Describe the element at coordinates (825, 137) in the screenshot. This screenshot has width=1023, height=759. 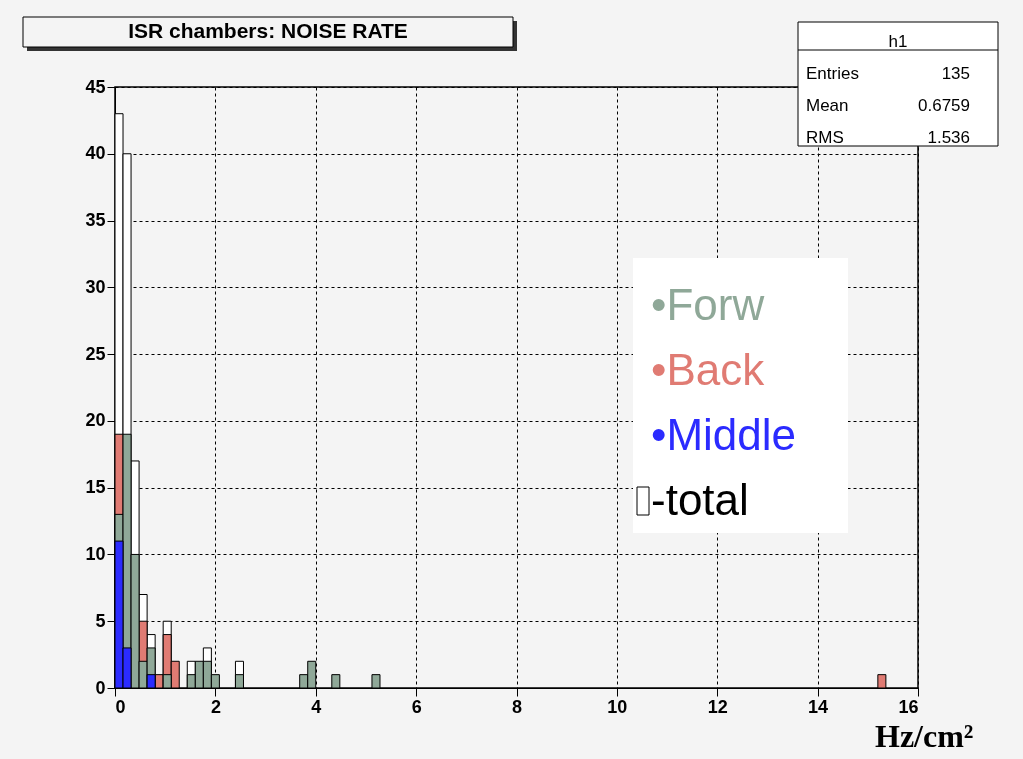
I see `annotation: RMS` at that location.